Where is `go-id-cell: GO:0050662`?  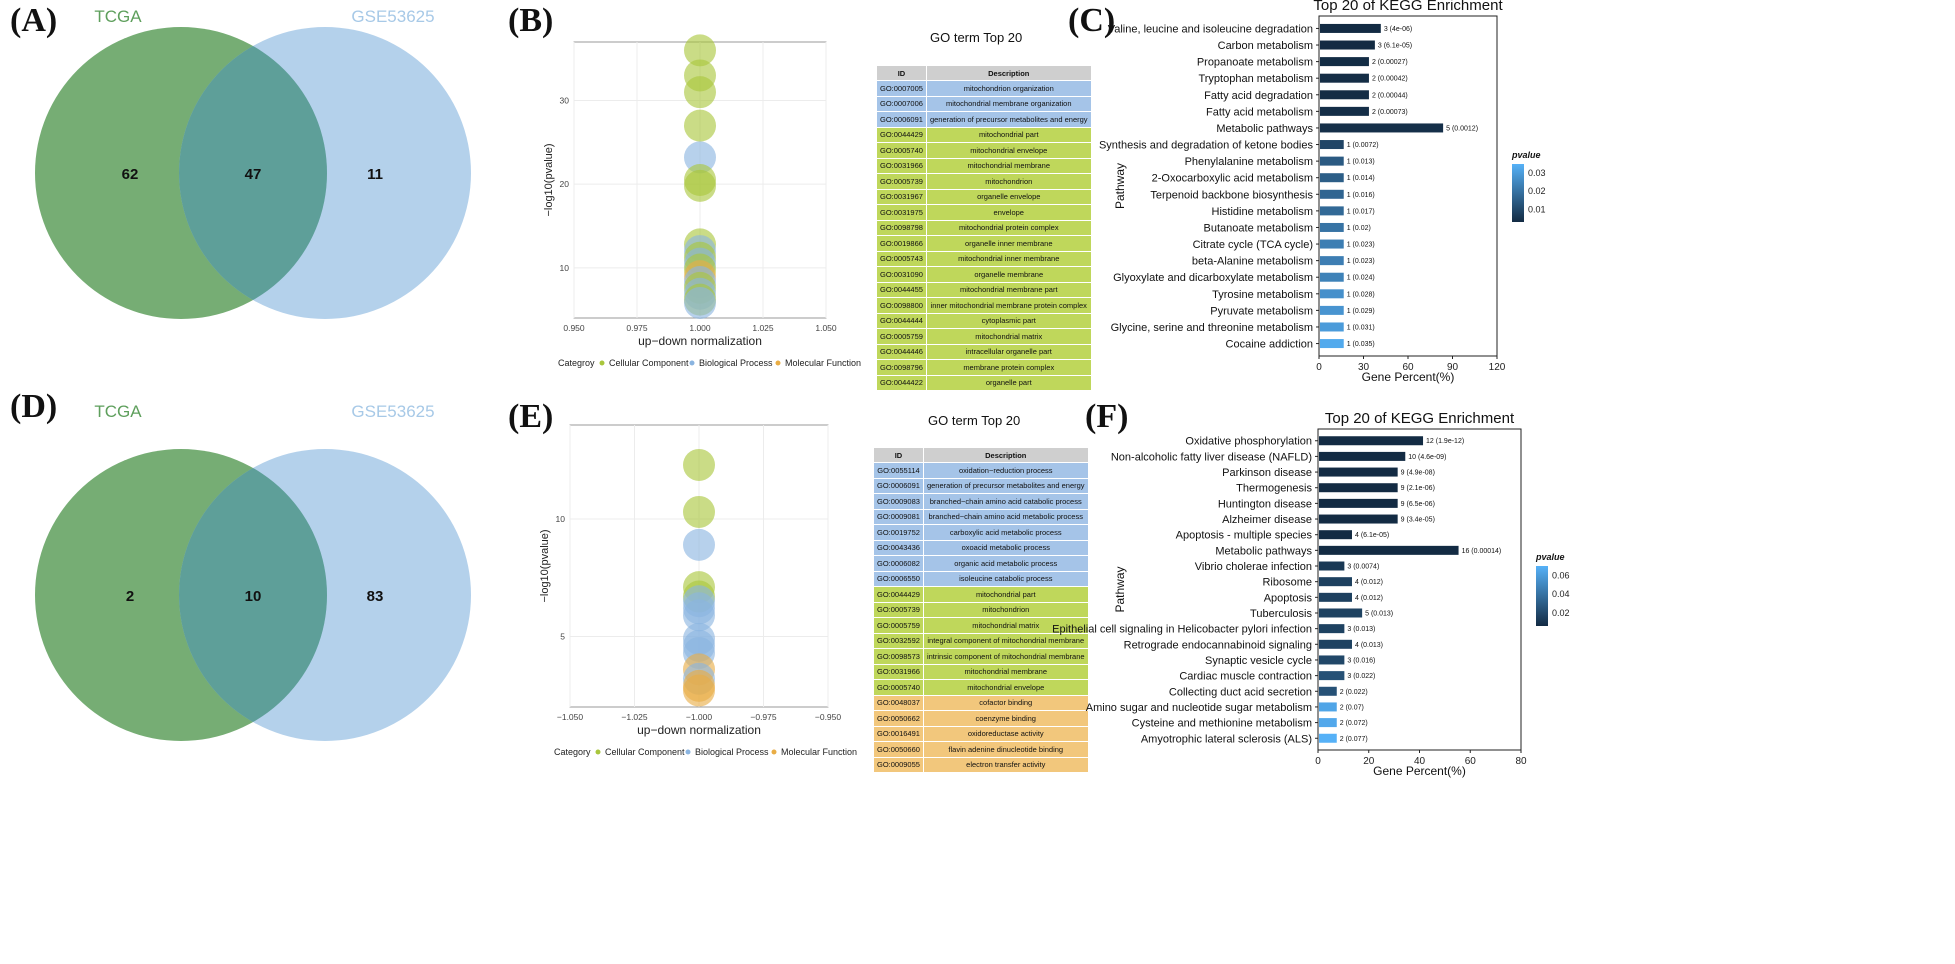 go-id-cell: GO:0050662 is located at coordinates (898, 718).